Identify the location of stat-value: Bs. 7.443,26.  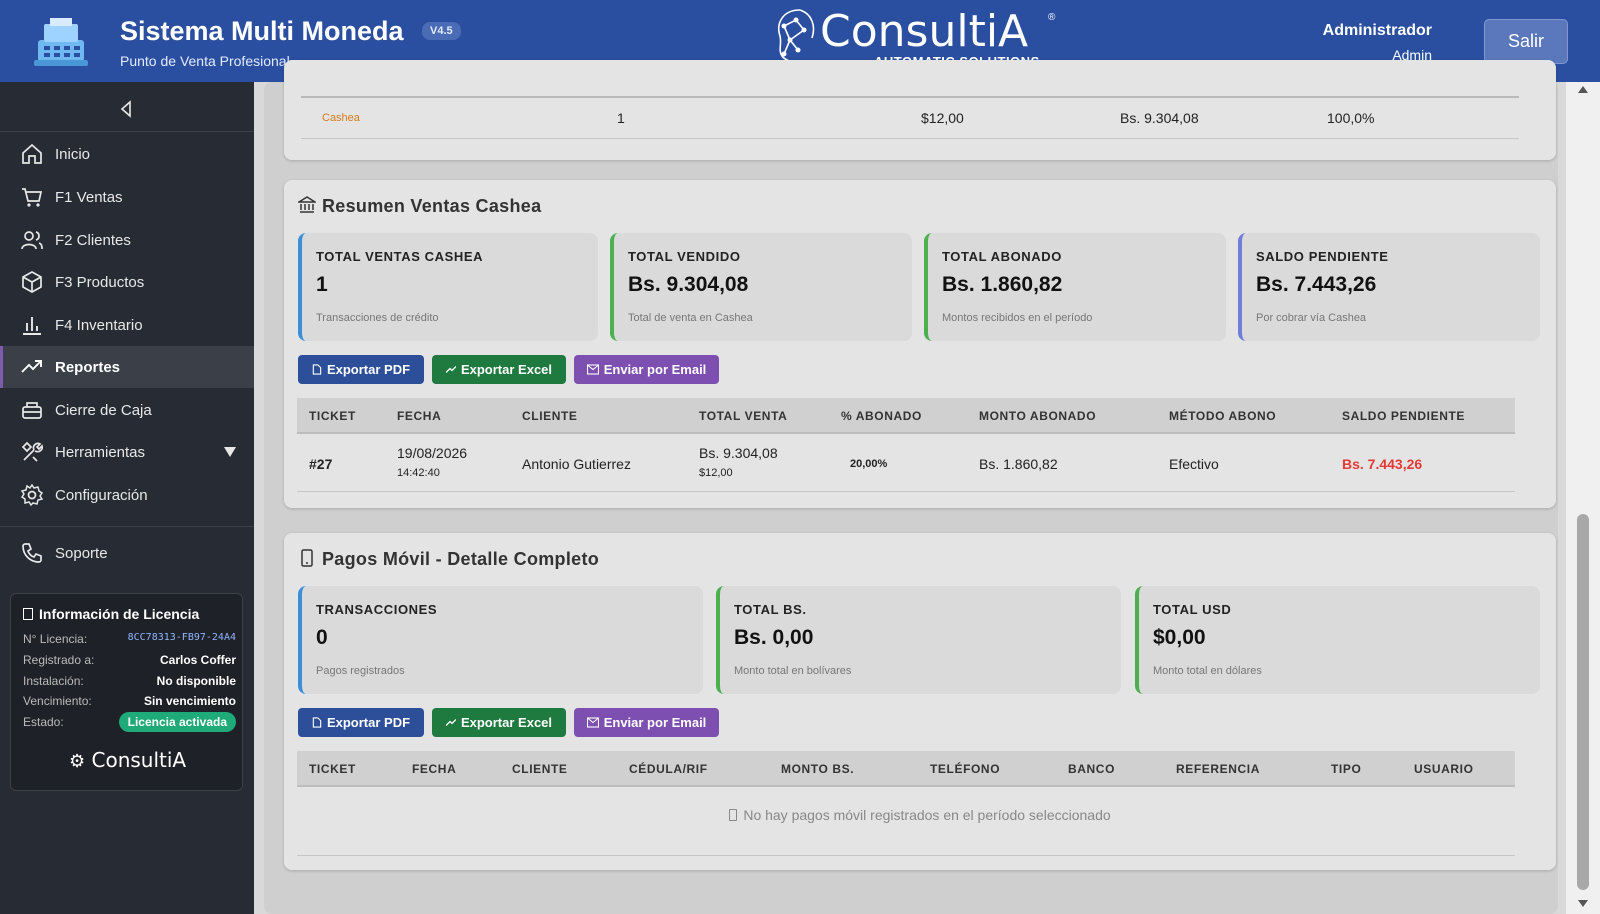
(1316, 284).